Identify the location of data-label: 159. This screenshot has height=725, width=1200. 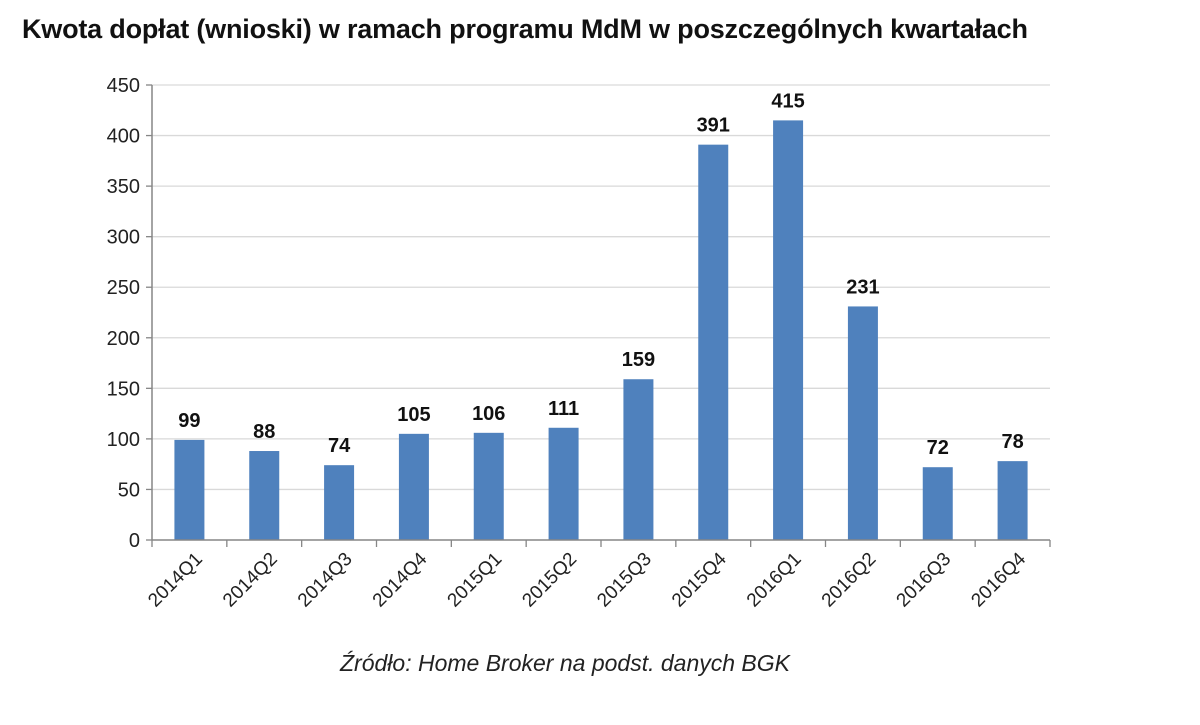
(638, 360).